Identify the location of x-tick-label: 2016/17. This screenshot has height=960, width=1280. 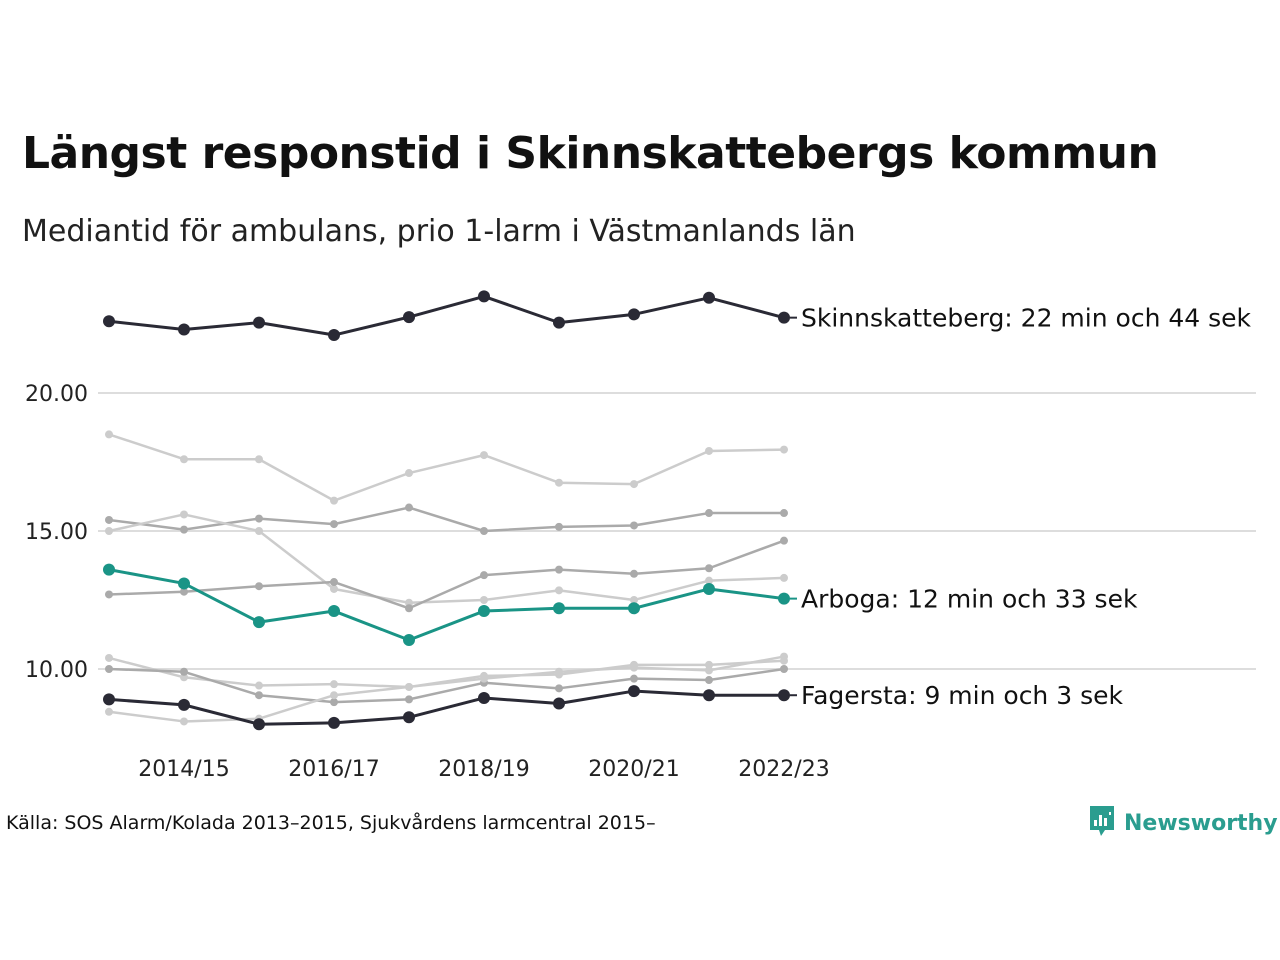
(333, 769).